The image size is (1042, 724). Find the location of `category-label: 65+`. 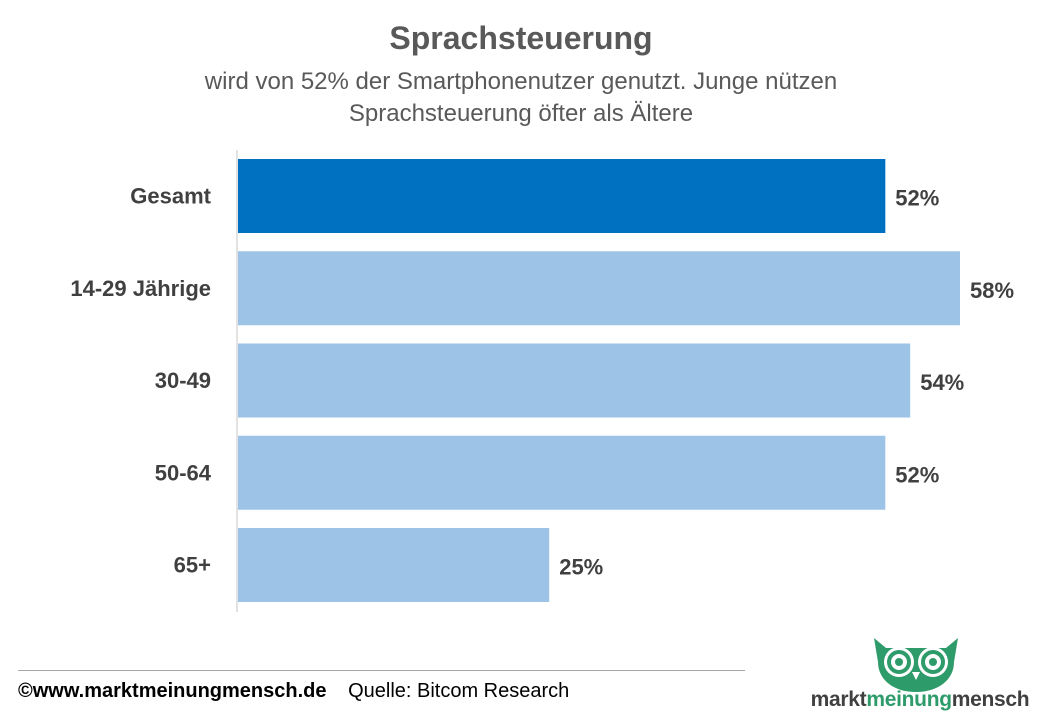

category-label: 65+ is located at coordinates (192, 565).